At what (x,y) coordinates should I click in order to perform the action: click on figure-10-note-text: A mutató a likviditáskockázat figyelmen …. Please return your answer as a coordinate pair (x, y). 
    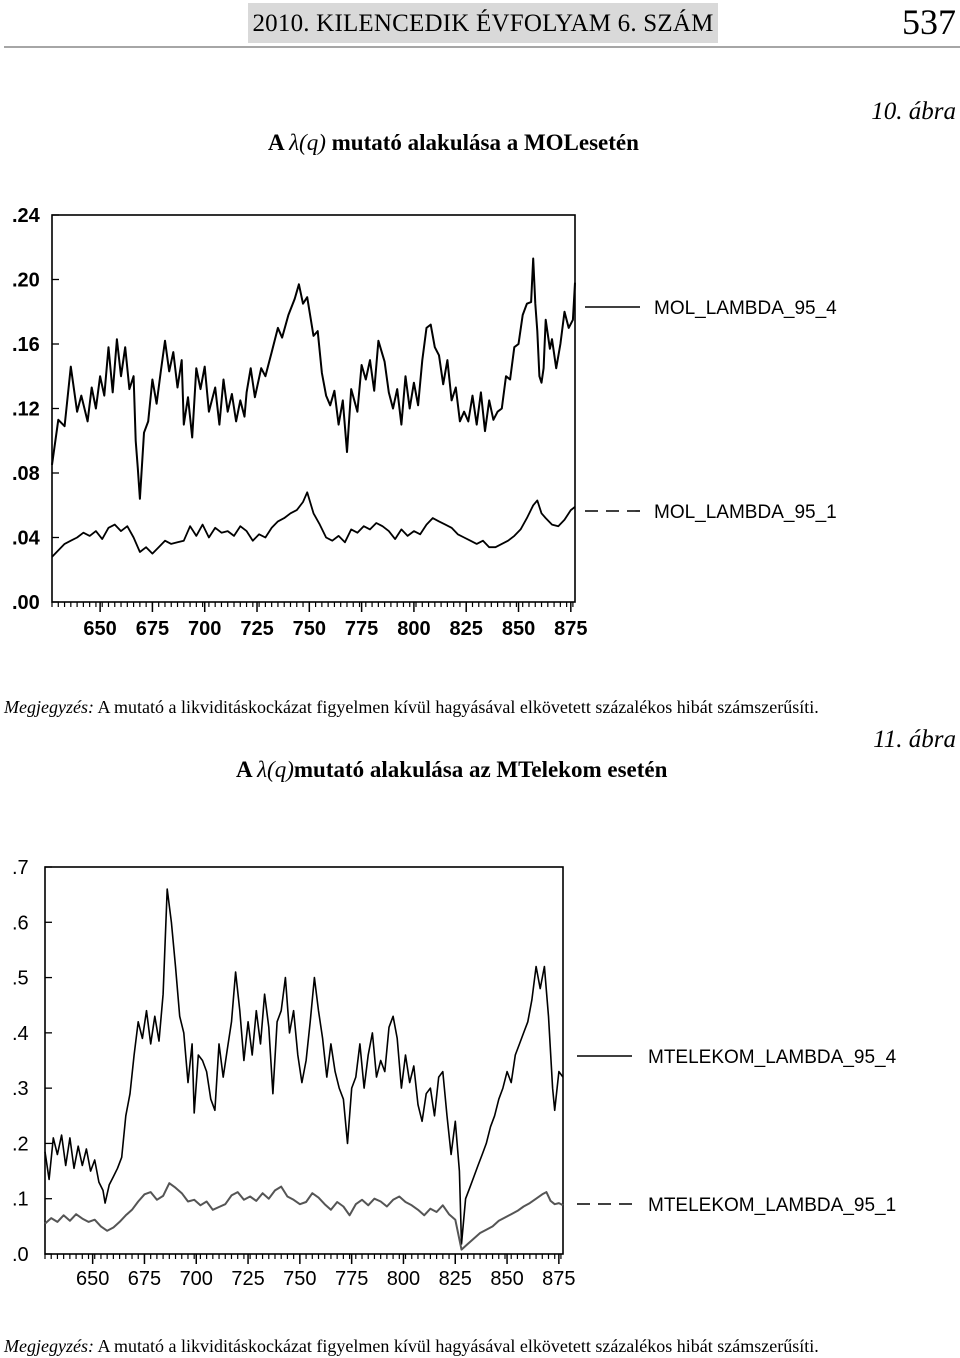
    Looking at the image, I should click on (456, 707).